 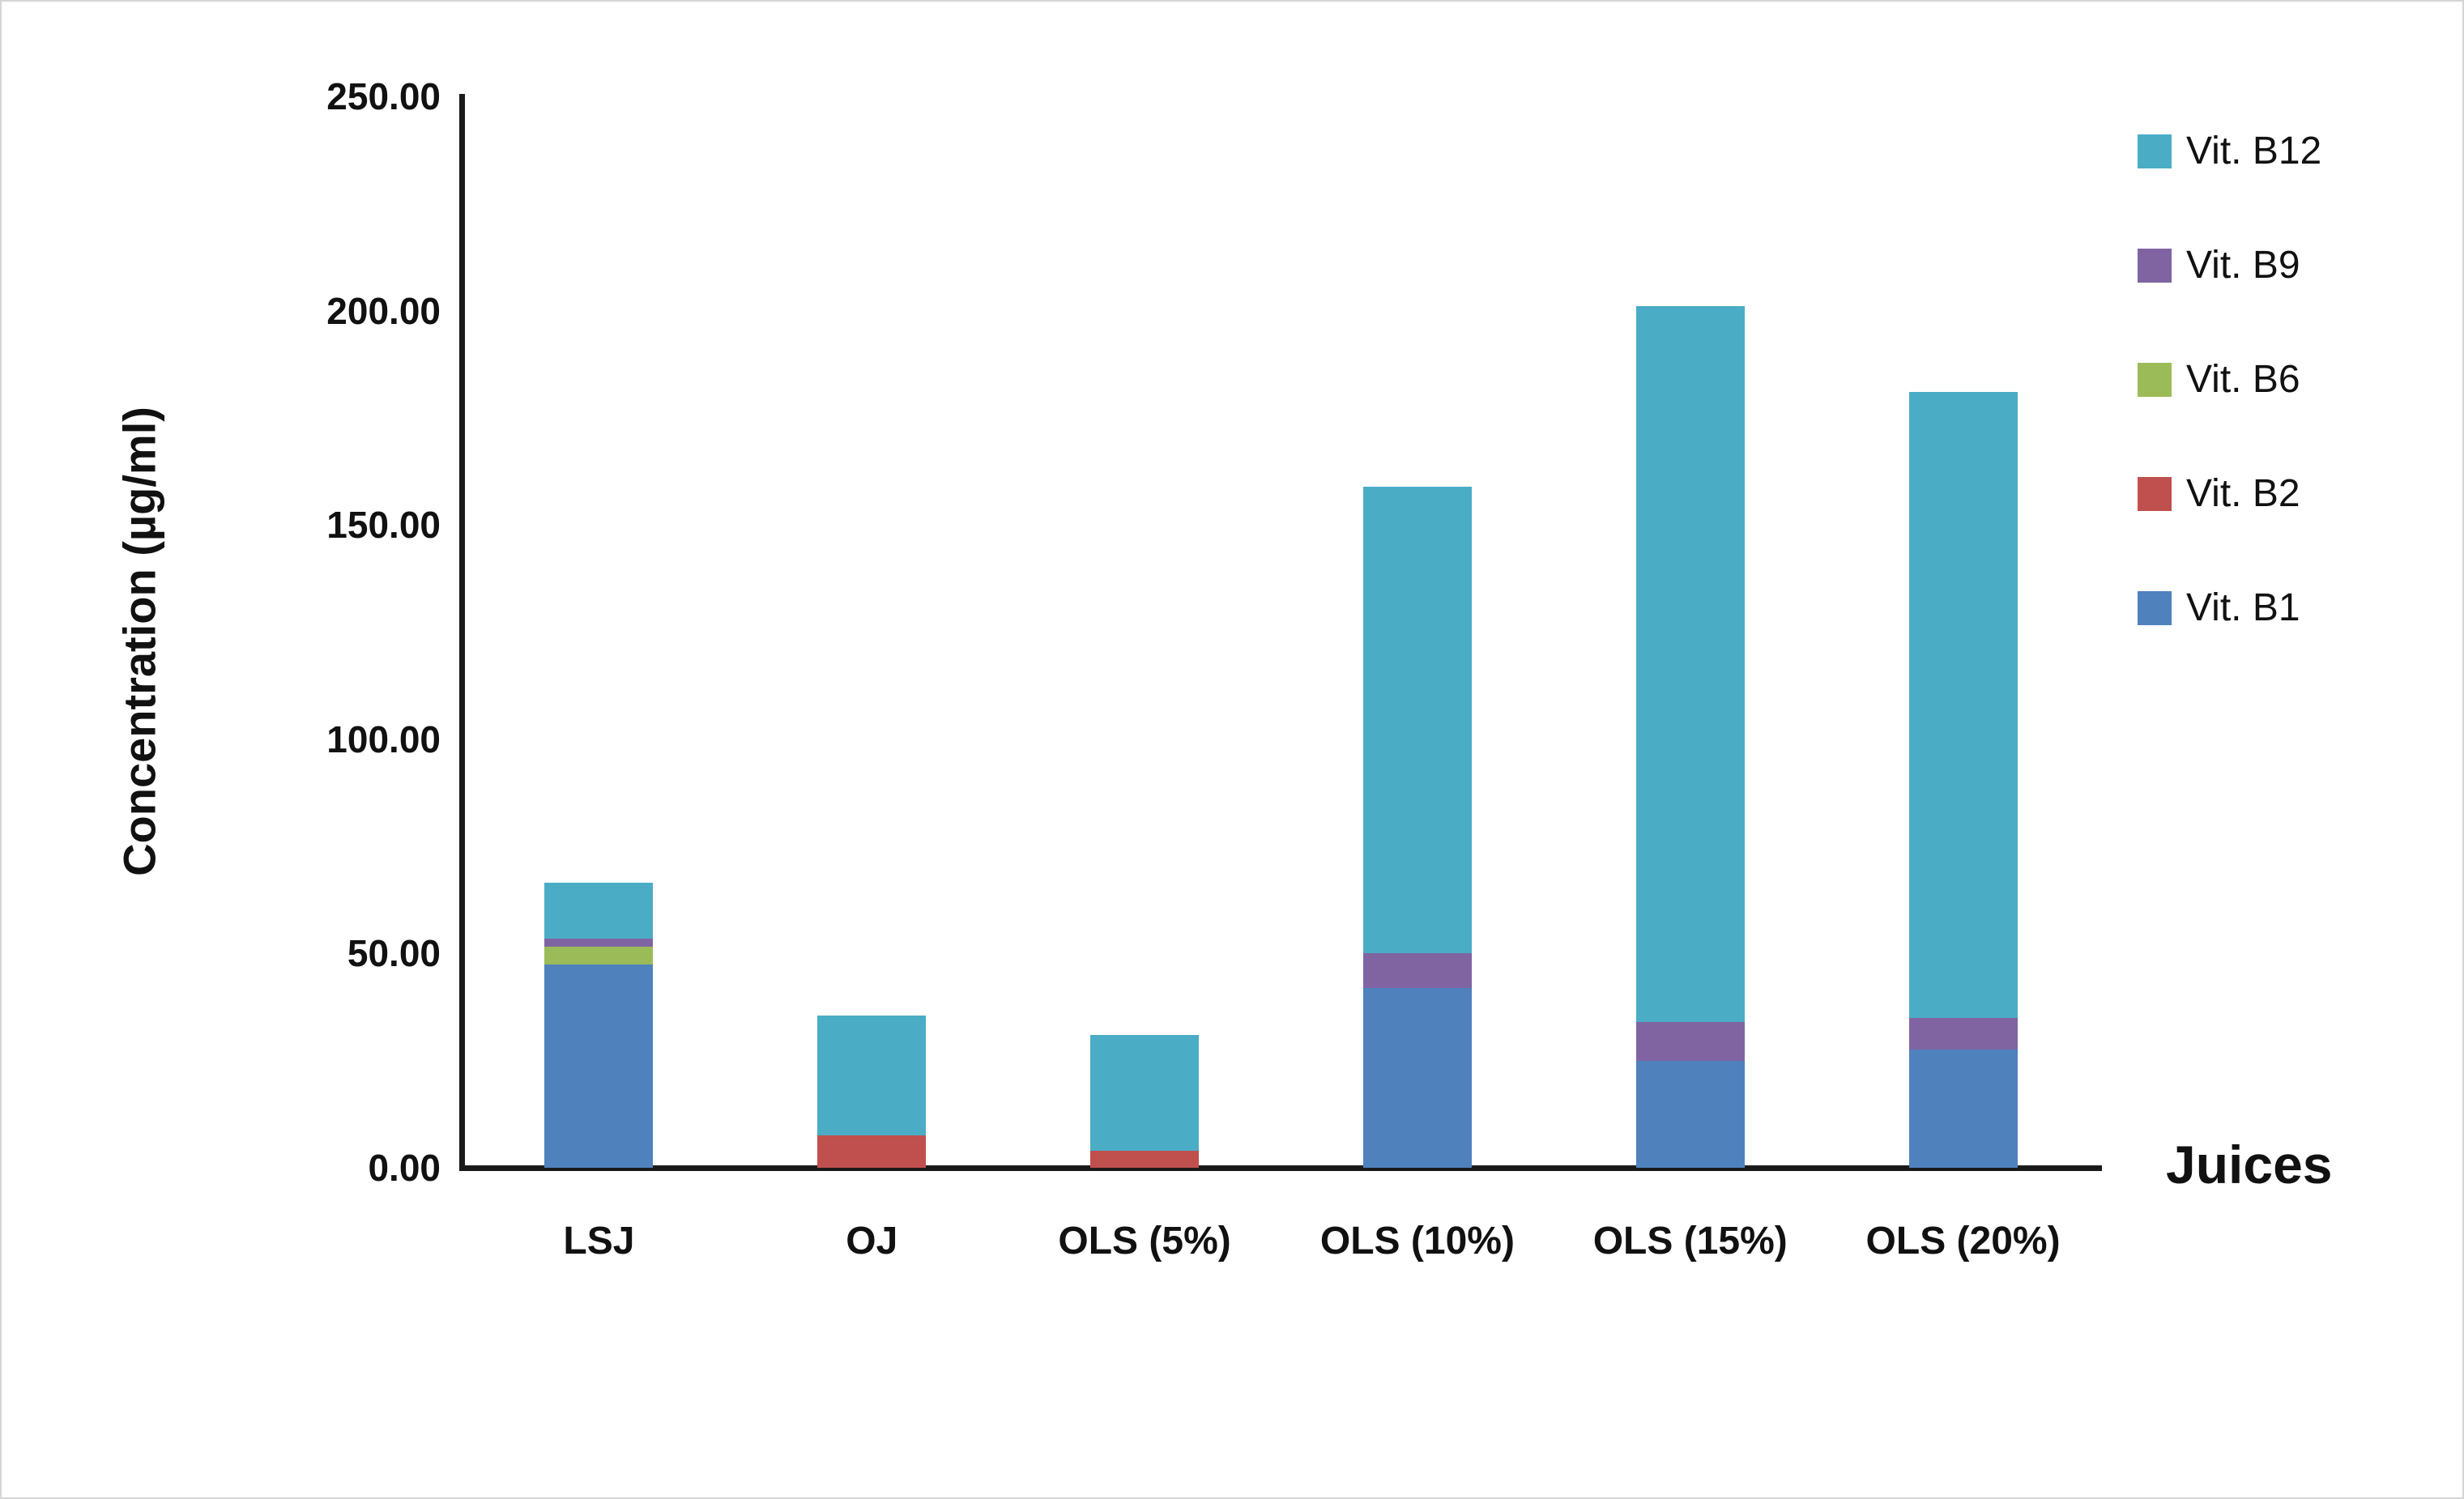 I want to click on legend-label: Vit. B9, so click(x=2243, y=265).